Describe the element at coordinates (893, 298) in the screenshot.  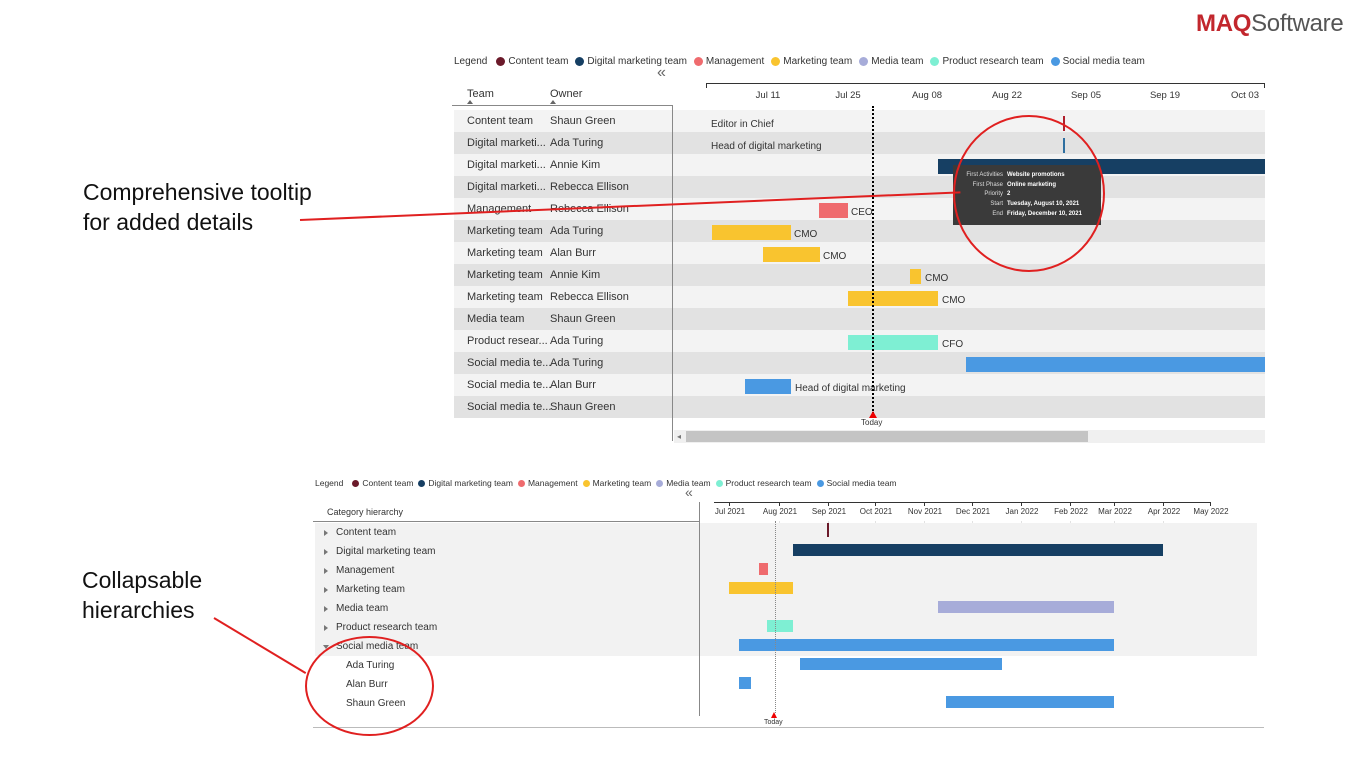
I see `gantt-bar-marketing-rebecca` at that location.